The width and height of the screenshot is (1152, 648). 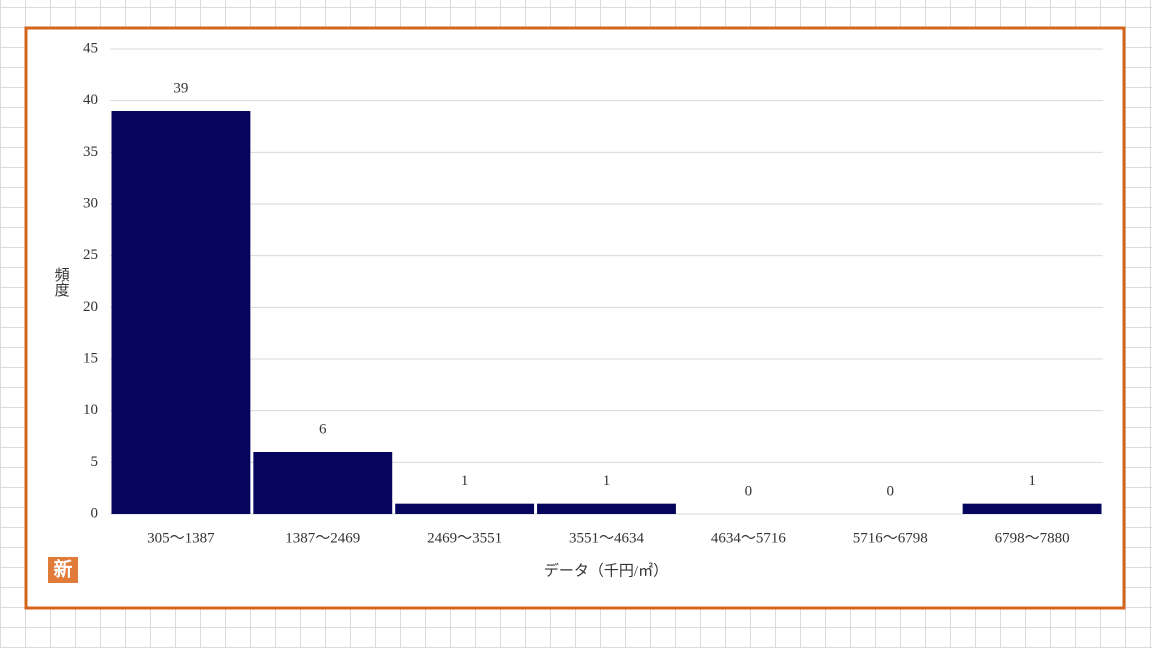 What do you see at coordinates (322, 538) in the screenshot?
I see `x-tick-label: 1387～2469` at bounding box center [322, 538].